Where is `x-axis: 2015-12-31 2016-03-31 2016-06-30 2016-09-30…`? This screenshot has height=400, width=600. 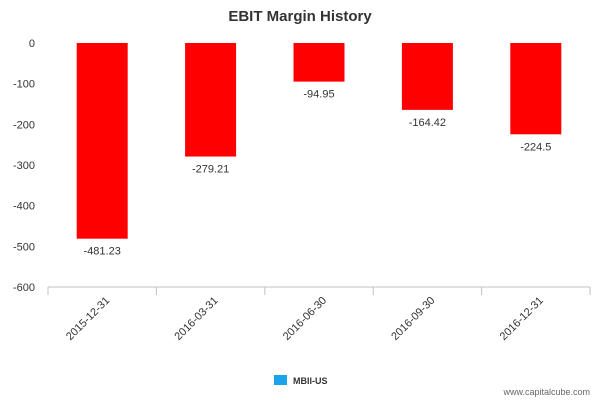
x-axis: 2015-12-31 2016-03-31 2016-06-30 2016-09-30… is located at coordinates (319, 315).